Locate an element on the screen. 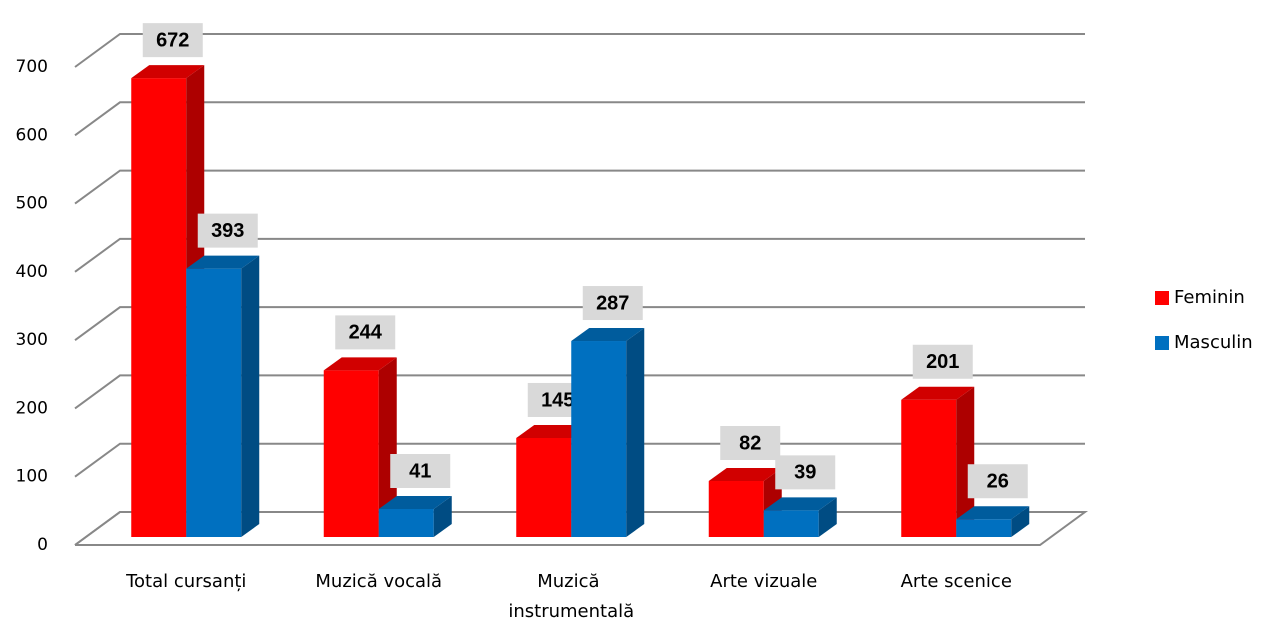 This screenshot has height=624, width=1274. x-tick-label: Muzică vocală is located at coordinates (378, 581).